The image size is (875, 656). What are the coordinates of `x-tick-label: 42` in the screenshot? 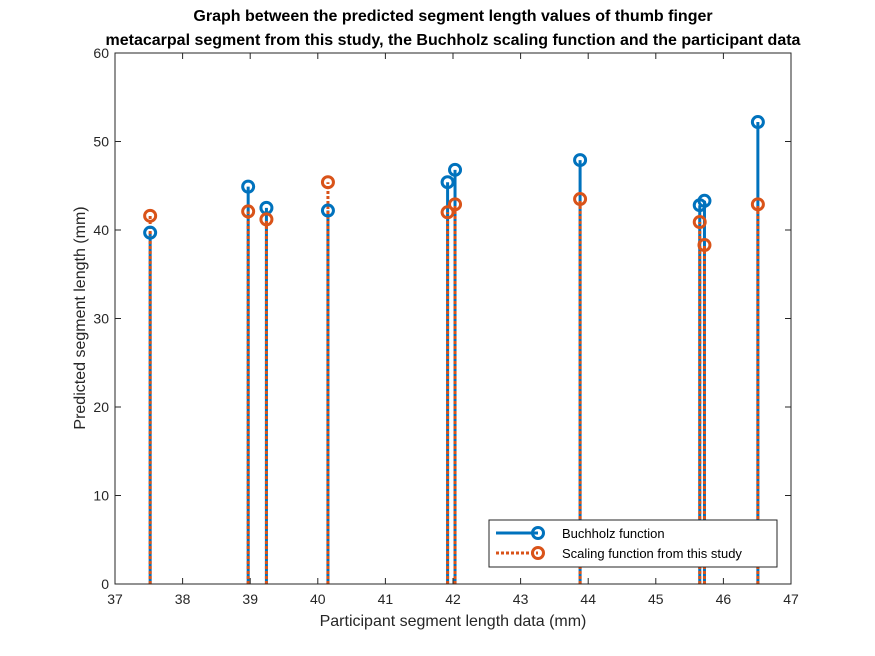 It's located at (453, 599).